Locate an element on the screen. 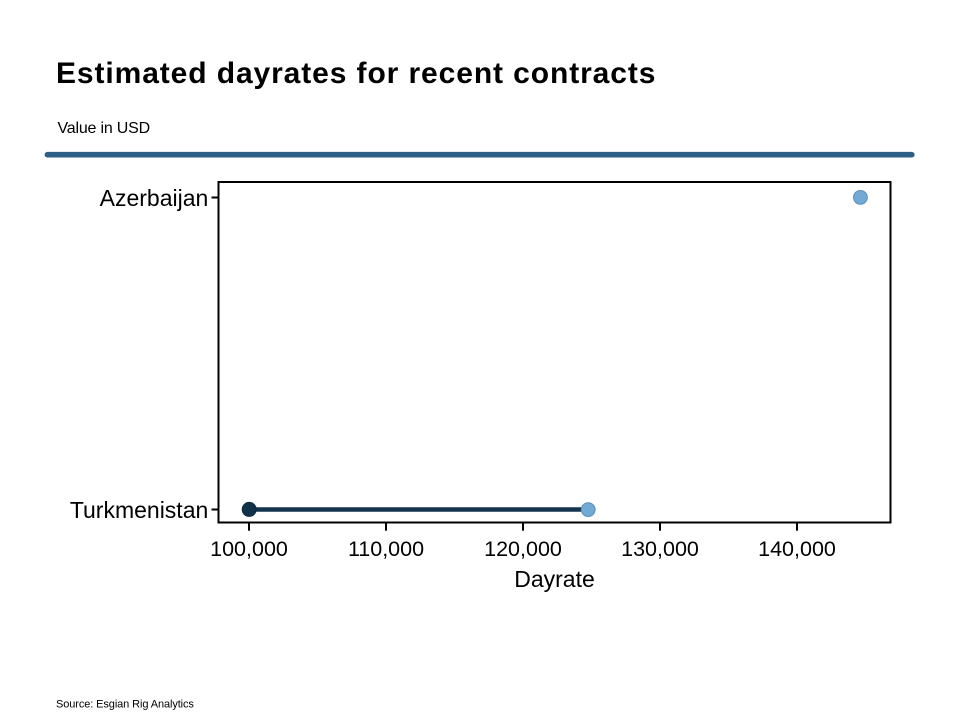  svg-text: Turkmenistan is located at coordinates (139, 510).